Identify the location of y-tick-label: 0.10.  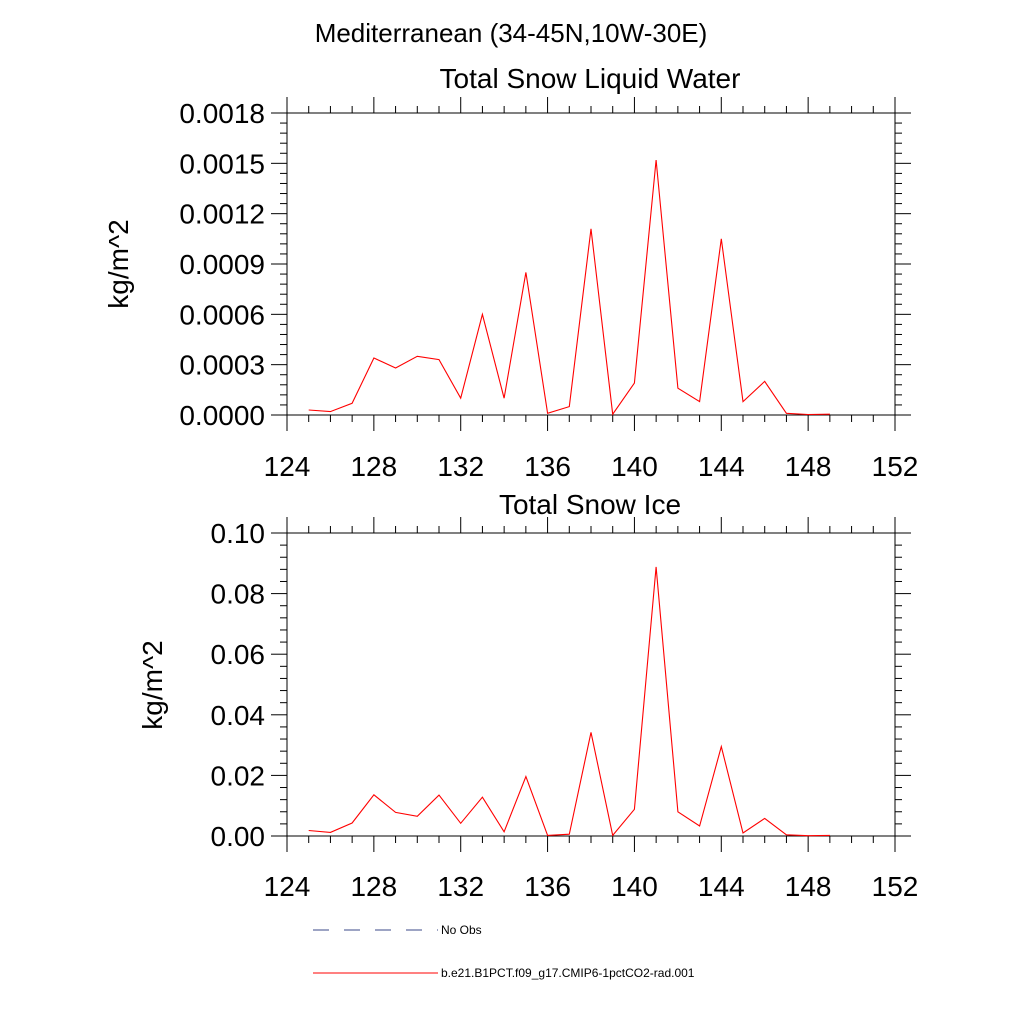
(238, 533).